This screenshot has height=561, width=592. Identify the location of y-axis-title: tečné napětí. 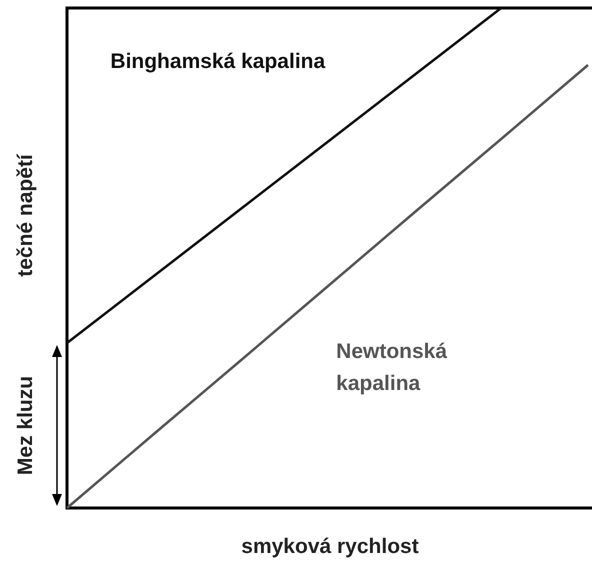
(25, 215).